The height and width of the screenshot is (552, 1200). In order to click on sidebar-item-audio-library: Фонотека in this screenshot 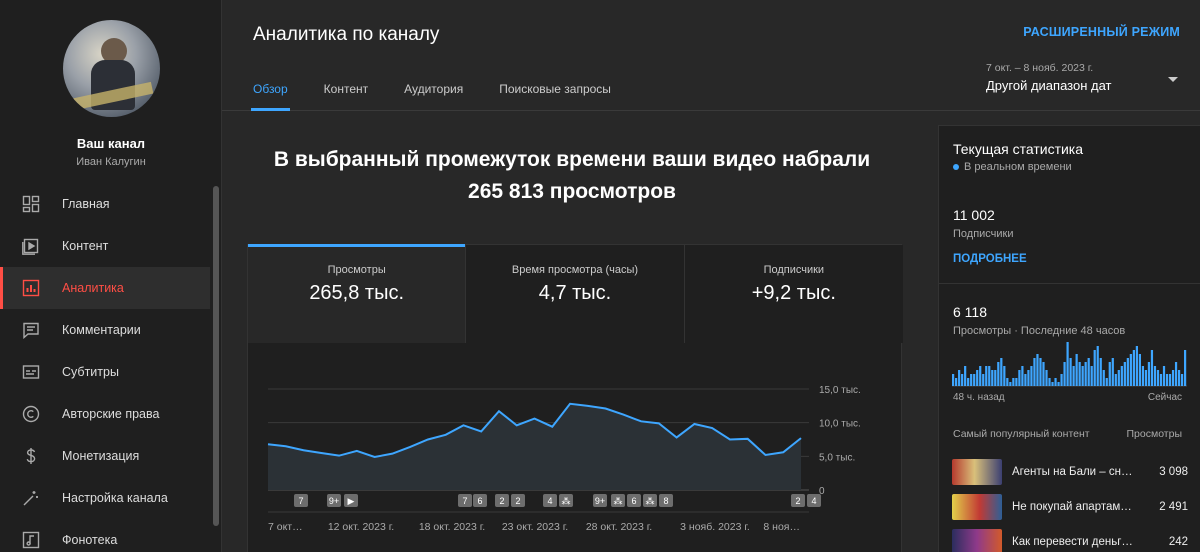, I will do `click(105, 535)`.